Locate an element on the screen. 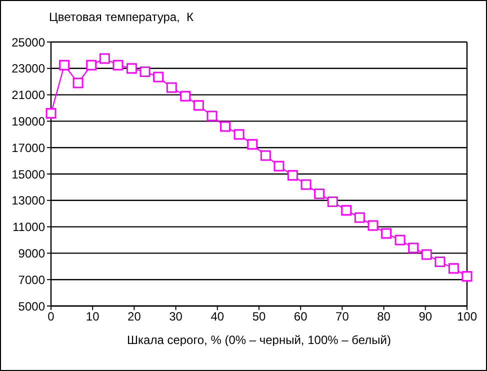 The image size is (487, 371). y-tick-label: 15000 is located at coordinates (29, 174).